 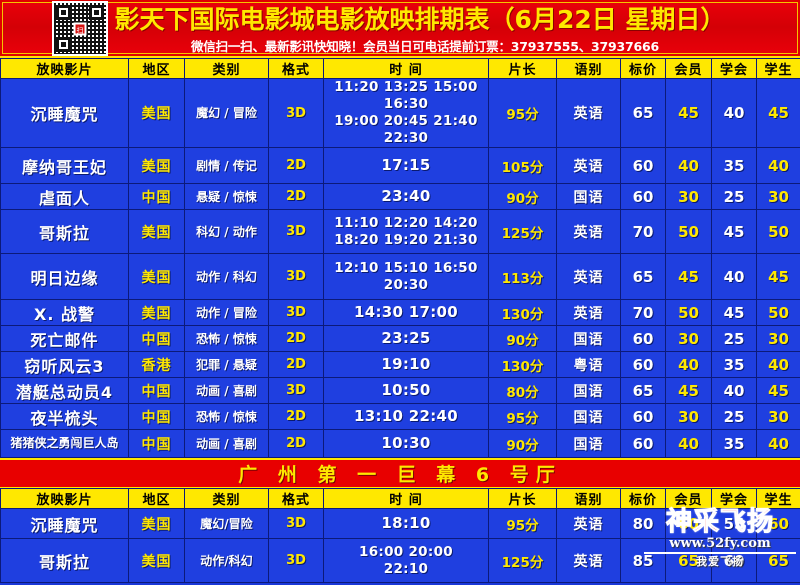 I want to click on qr-code-pattern: 扫, so click(x=80, y=28).